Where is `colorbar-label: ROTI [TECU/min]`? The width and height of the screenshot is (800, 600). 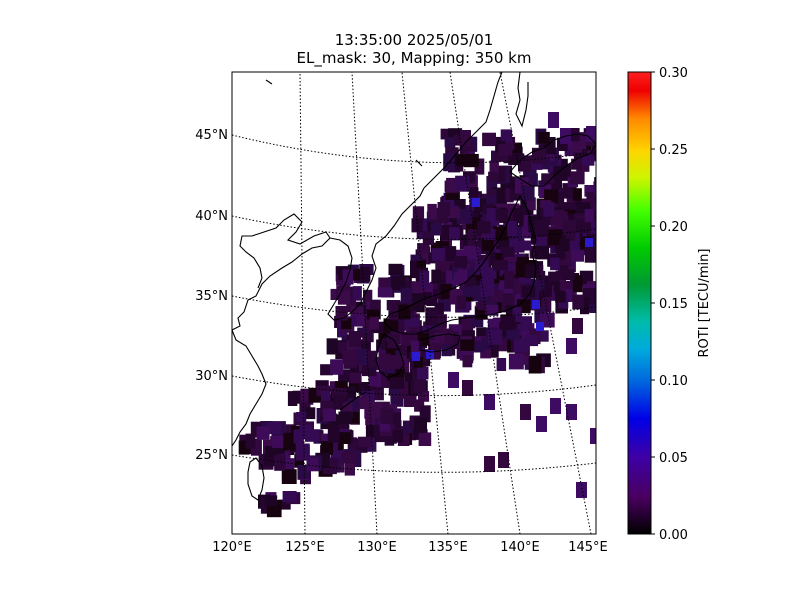
colorbar-label: ROTI [TECU/min] is located at coordinates (704, 303).